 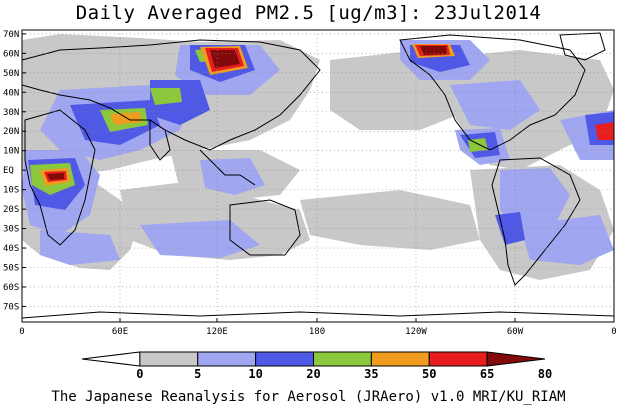 What do you see at coordinates (227, 167) in the screenshot?
I see `coastline-southeast-asia` at bounding box center [227, 167].